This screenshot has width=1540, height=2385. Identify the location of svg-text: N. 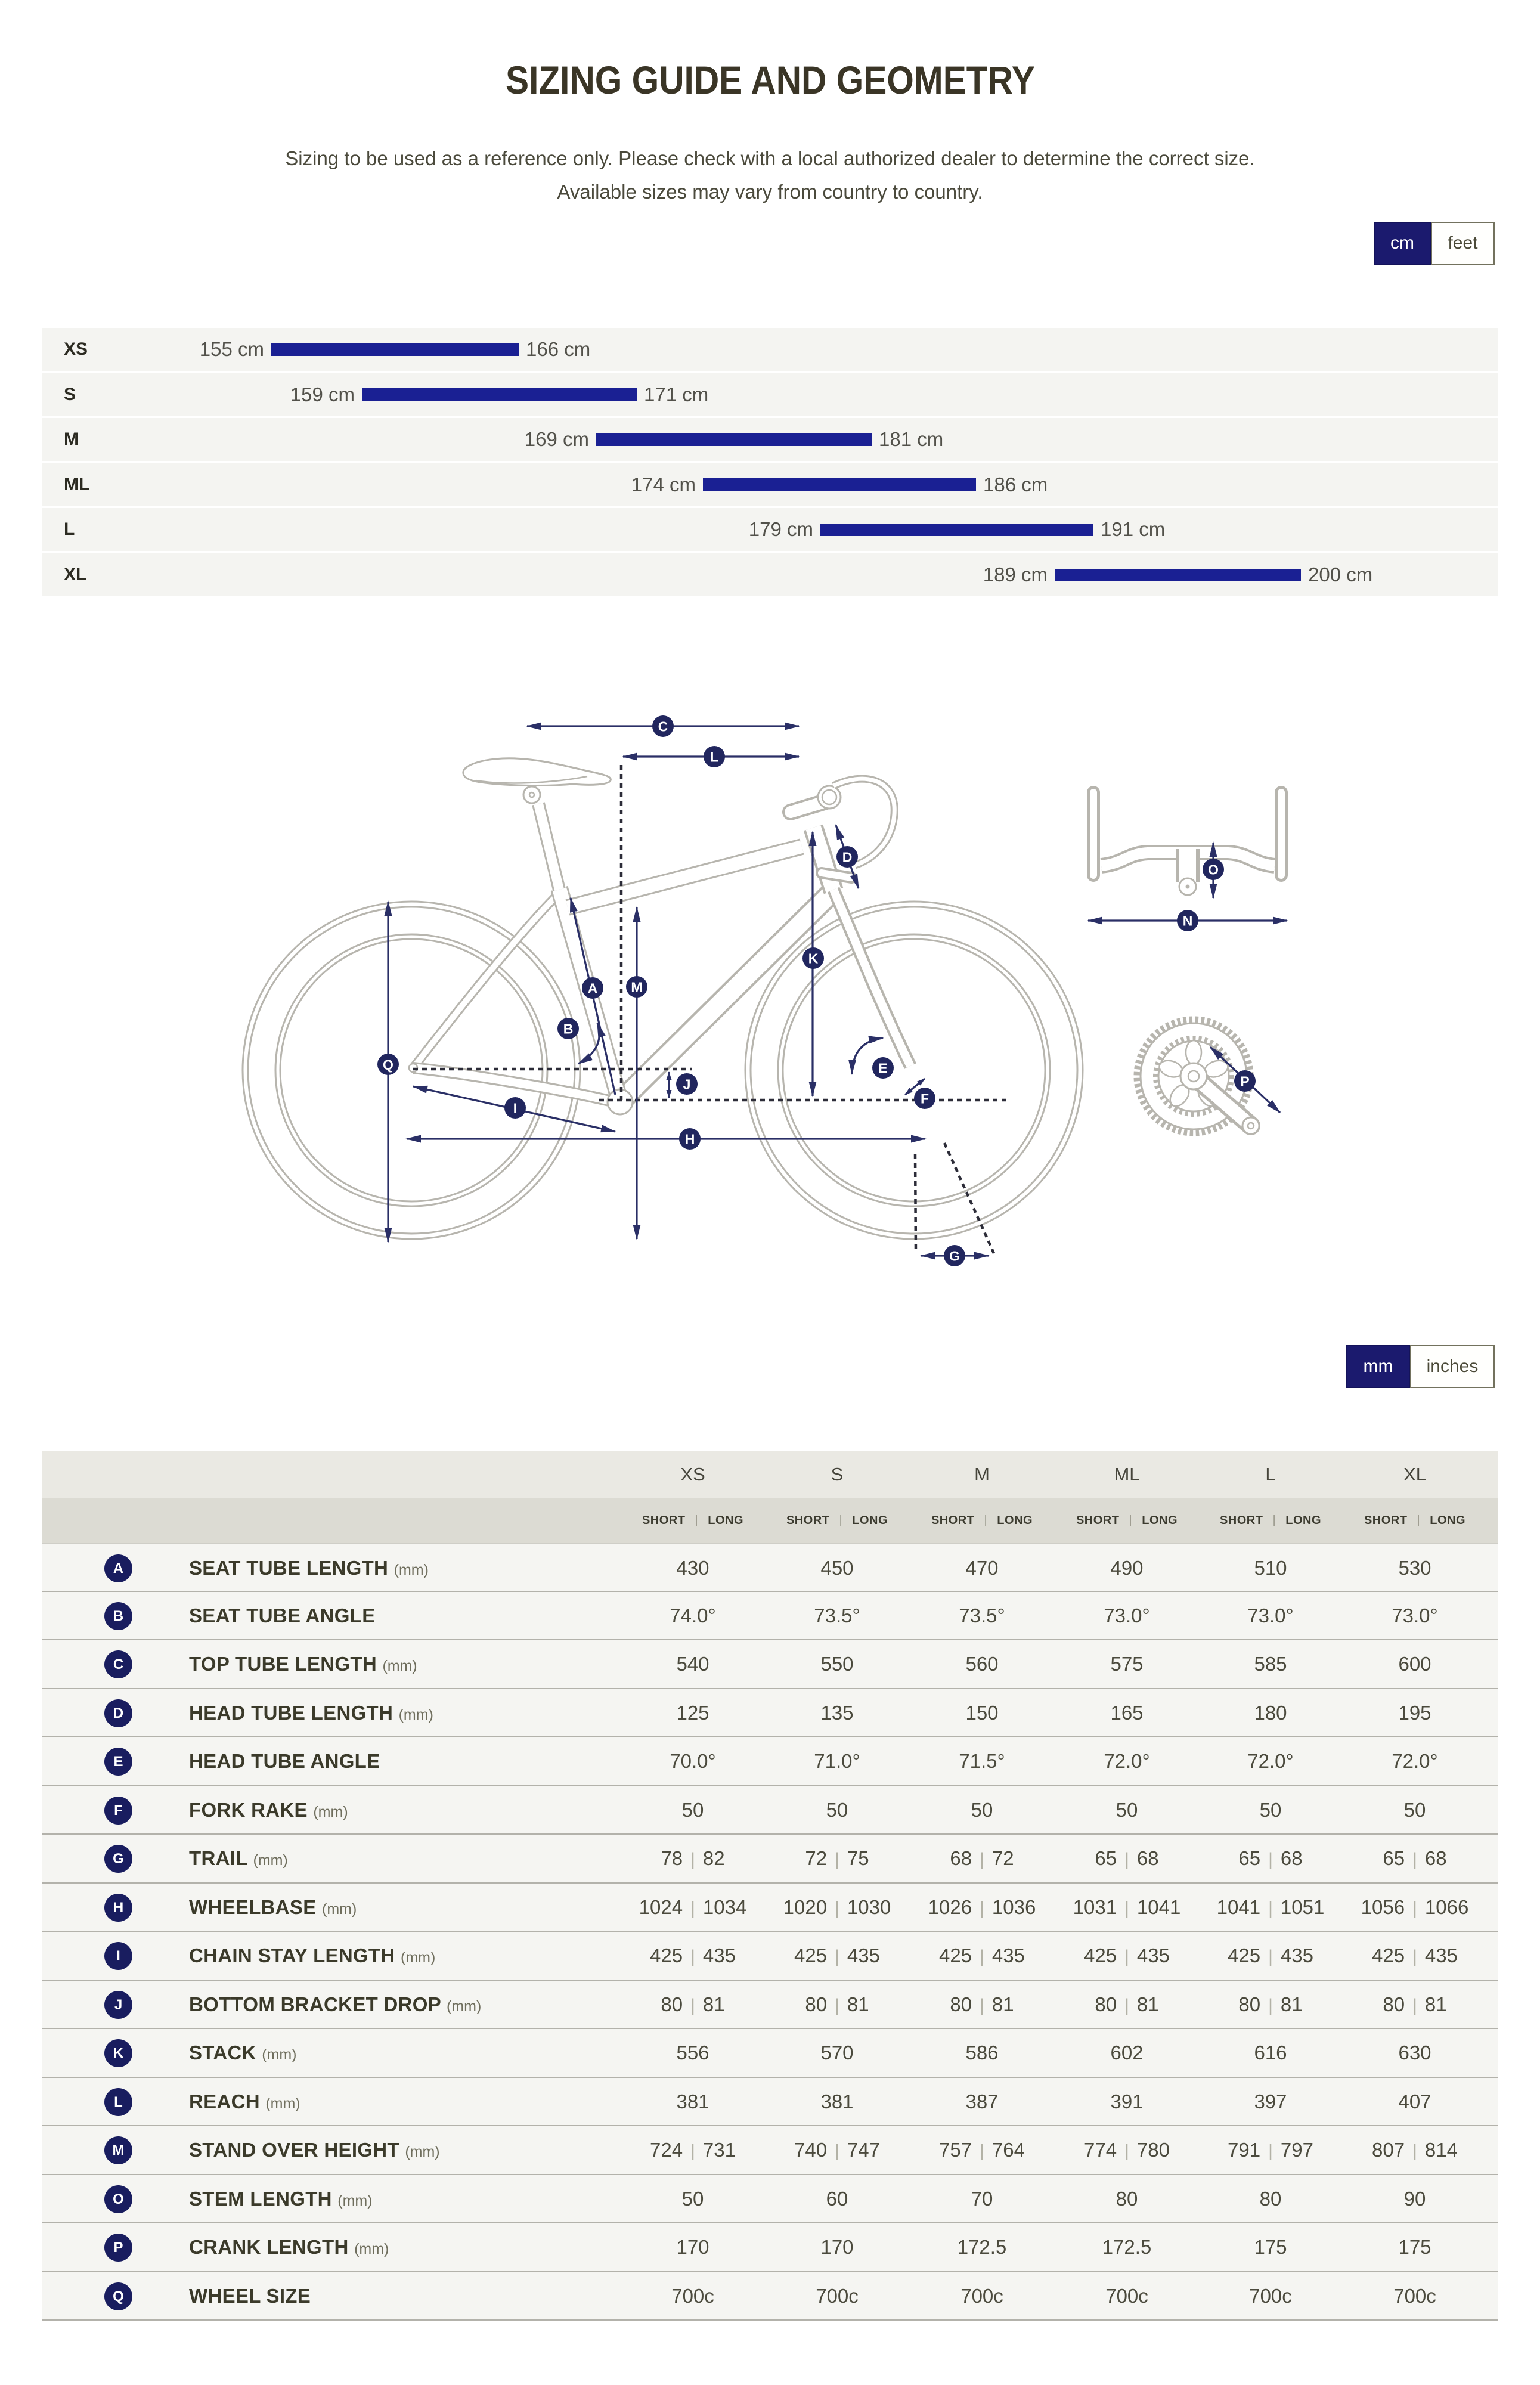
(1188, 921).